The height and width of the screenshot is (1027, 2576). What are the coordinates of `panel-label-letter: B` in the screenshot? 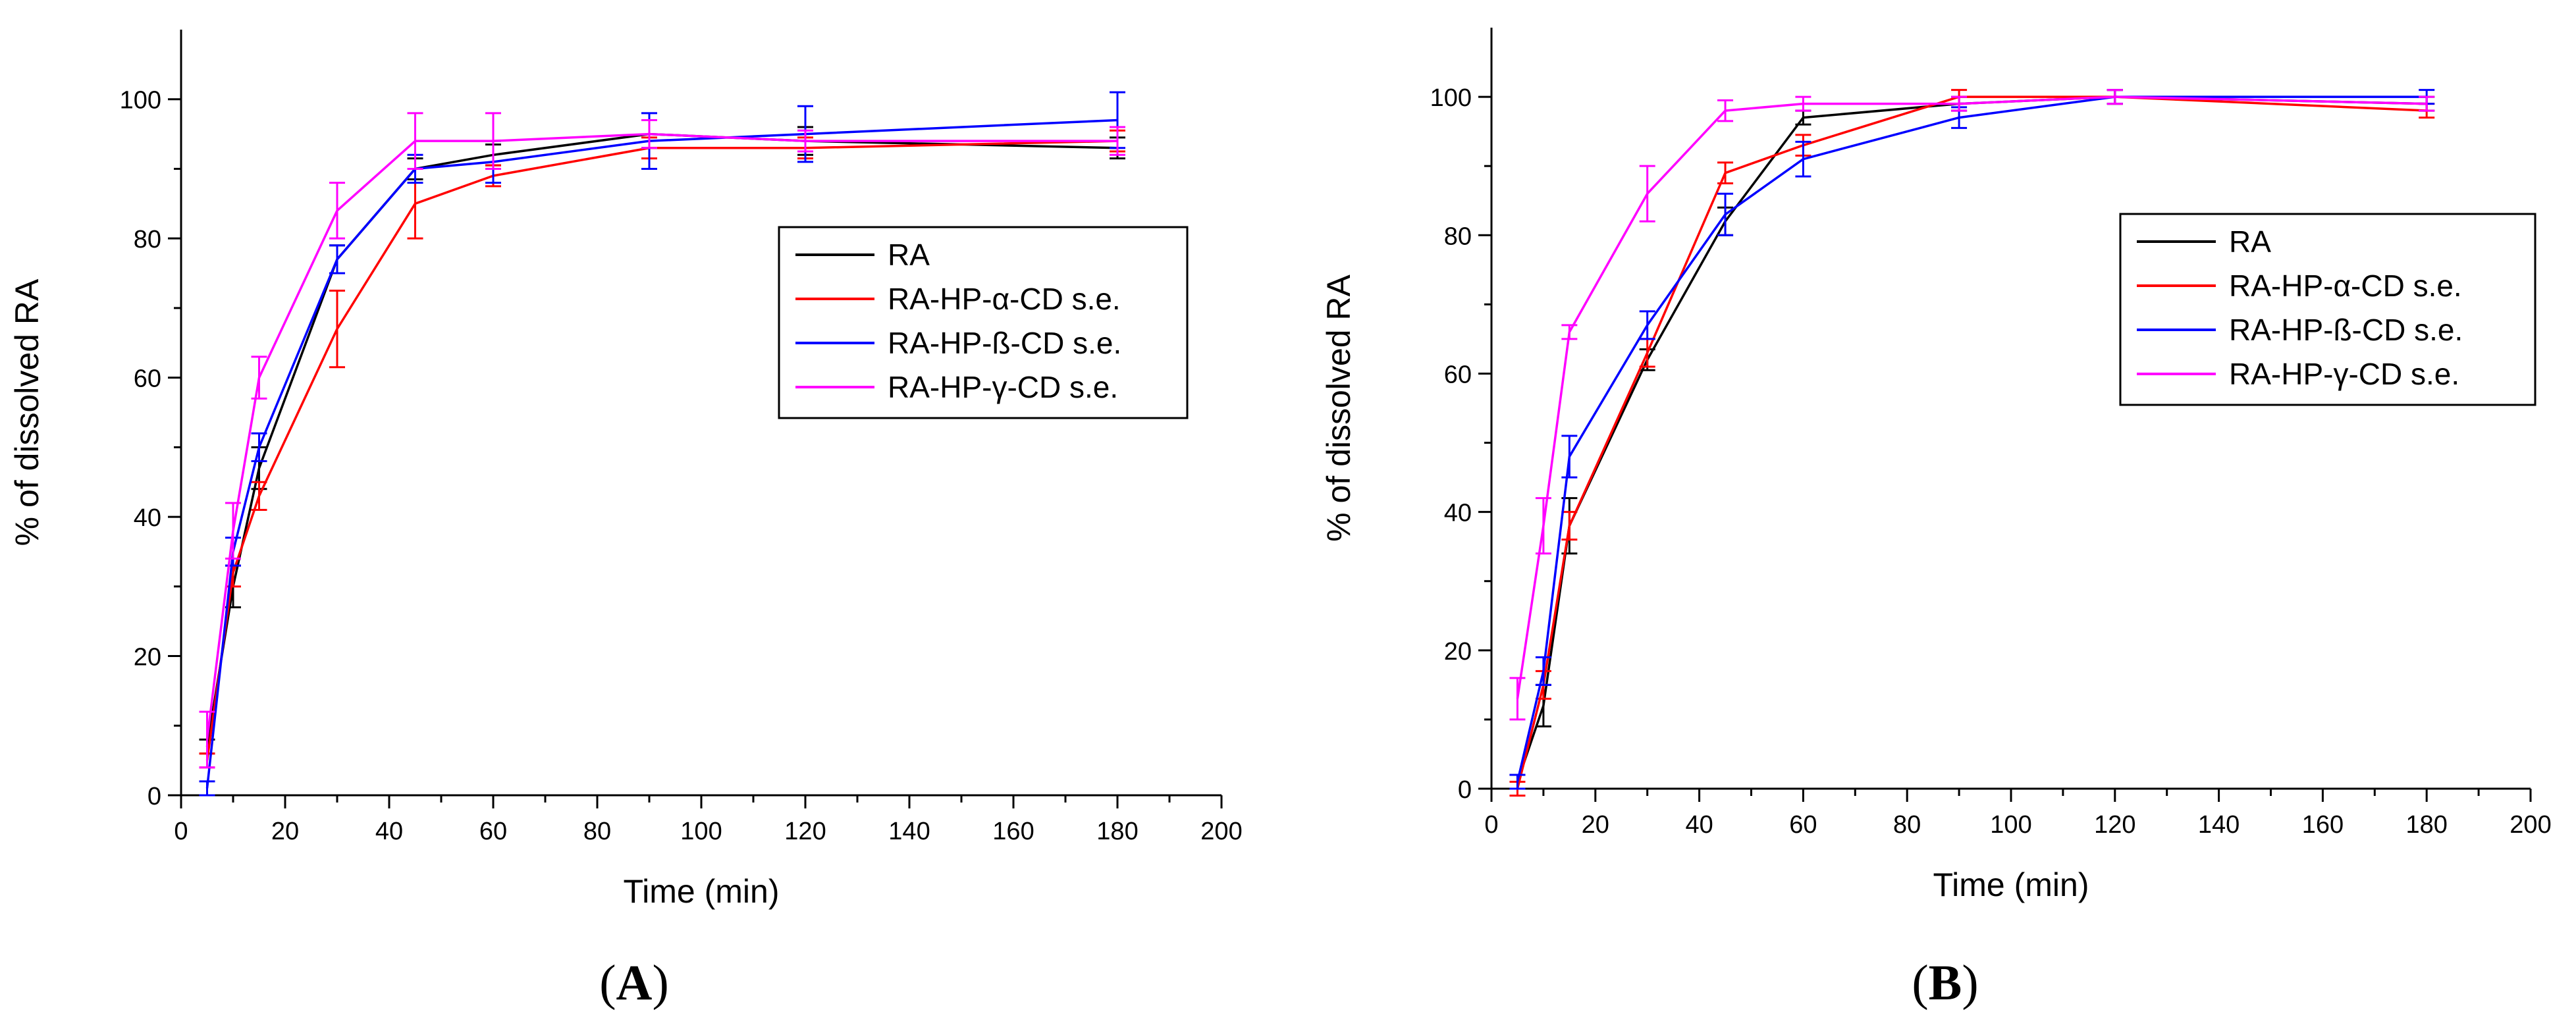 It's located at (1945, 983).